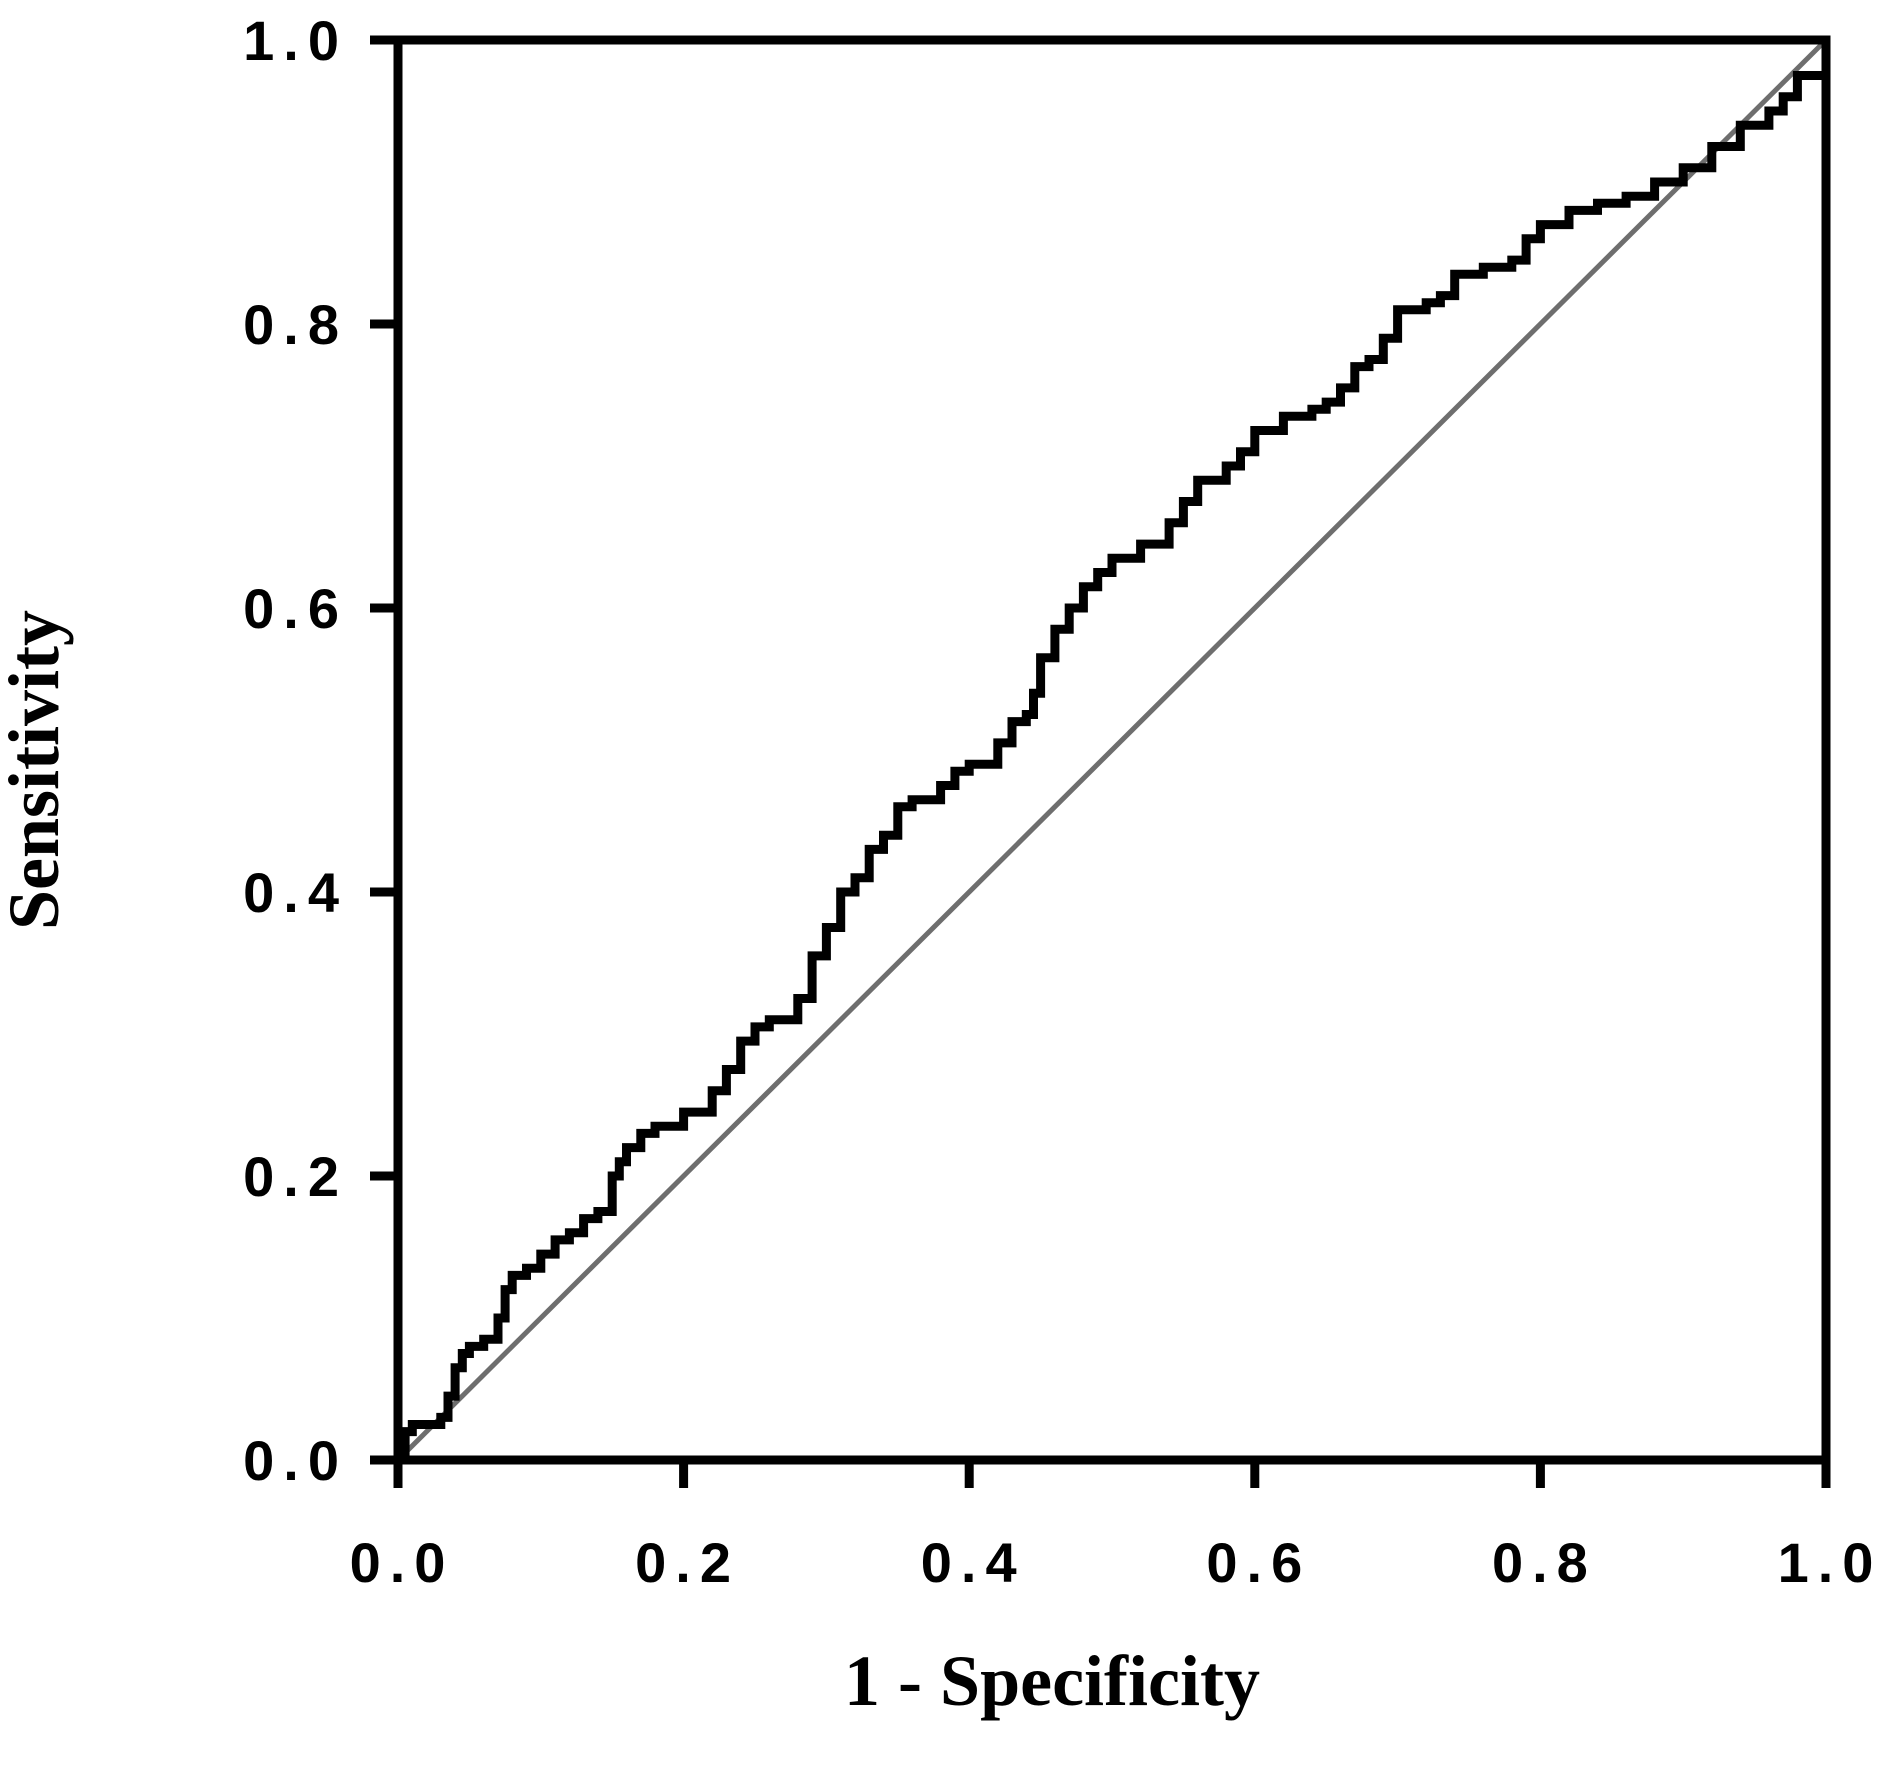 Image resolution: width=1878 pixels, height=1781 pixels. I want to click on y-tick-label: 0.6, so click(295, 608).